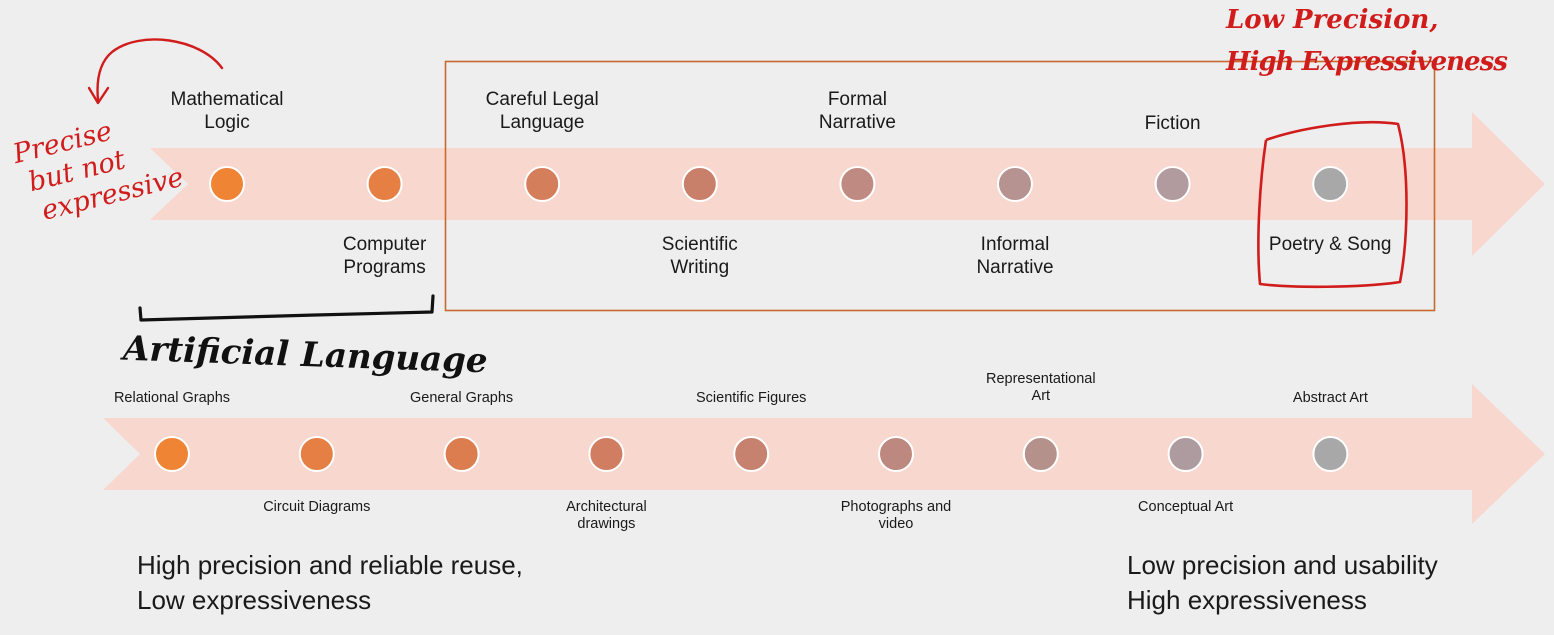 The height and width of the screenshot is (635, 1554). What do you see at coordinates (384, 267) in the screenshot?
I see `top-scale-label-2-line-2: Programs` at bounding box center [384, 267].